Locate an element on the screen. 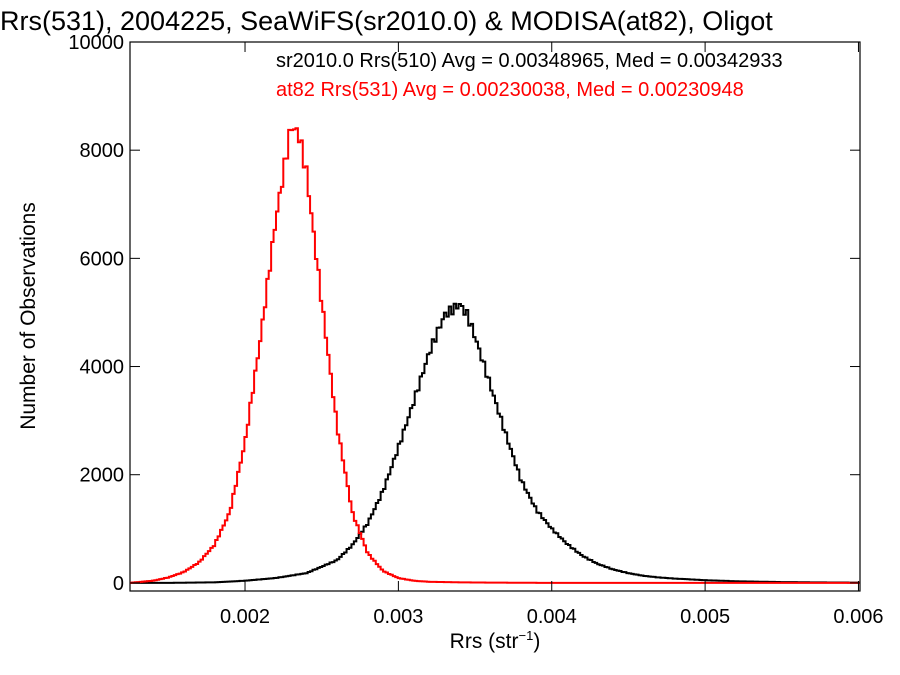 The image size is (900, 675). y-tick-label: 6000 is located at coordinates (102, 259).